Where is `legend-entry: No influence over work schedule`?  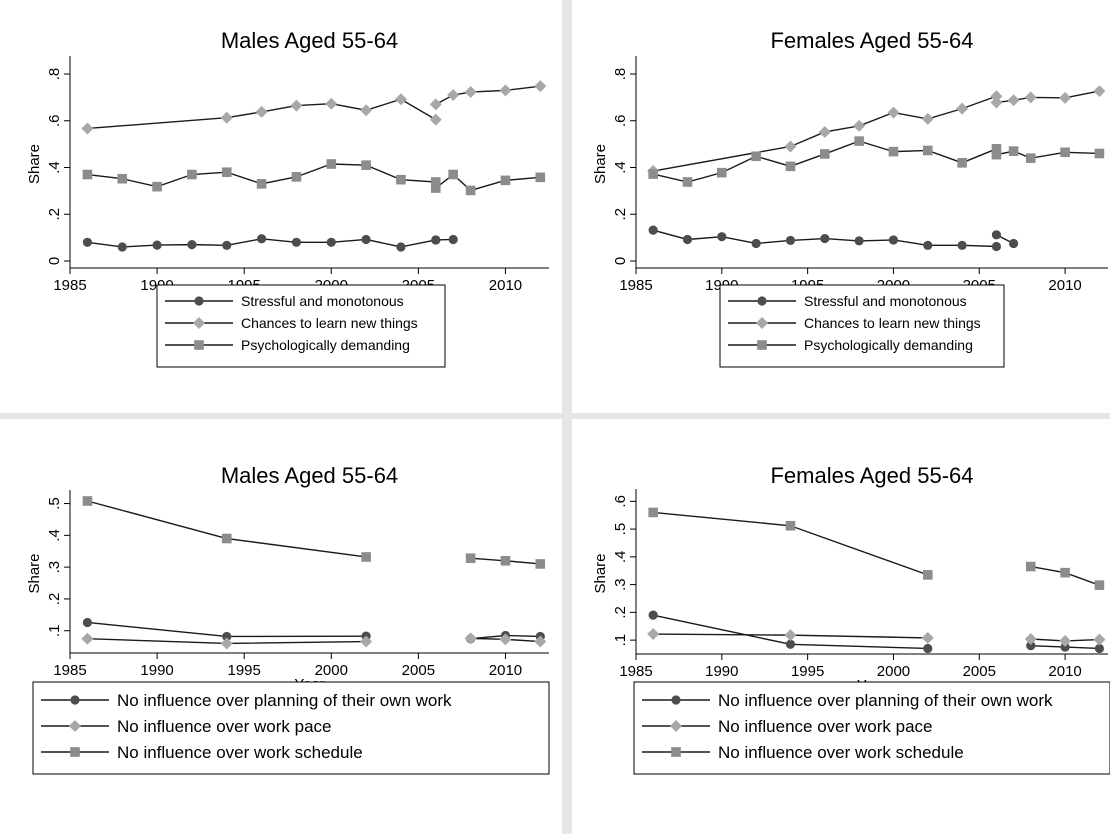 legend-entry: No influence over work schedule is located at coordinates (841, 752).